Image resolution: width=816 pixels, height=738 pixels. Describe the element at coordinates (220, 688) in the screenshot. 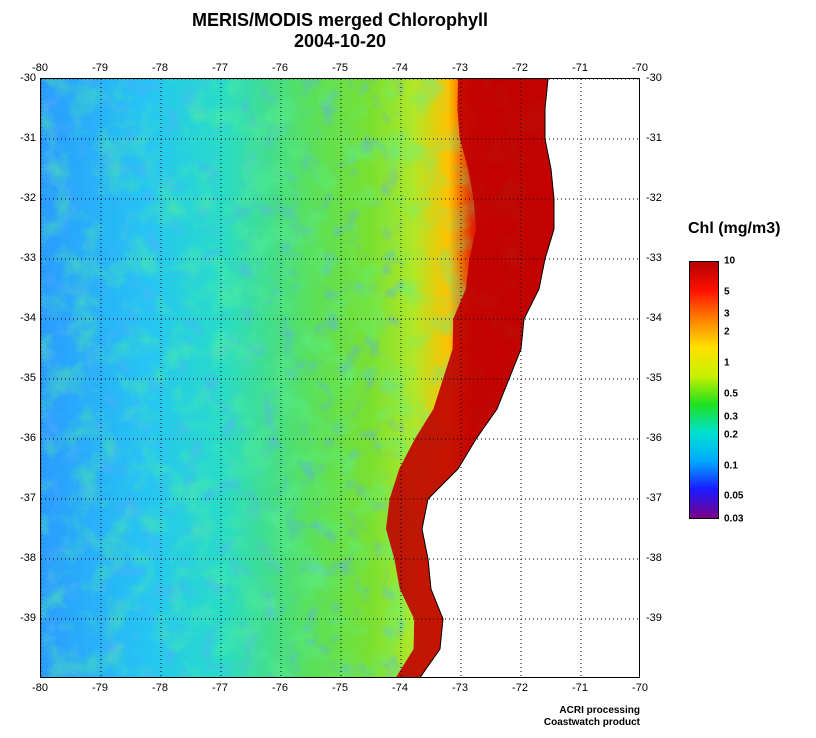

I see `lon-tick-bottom-3: -77` at that location.